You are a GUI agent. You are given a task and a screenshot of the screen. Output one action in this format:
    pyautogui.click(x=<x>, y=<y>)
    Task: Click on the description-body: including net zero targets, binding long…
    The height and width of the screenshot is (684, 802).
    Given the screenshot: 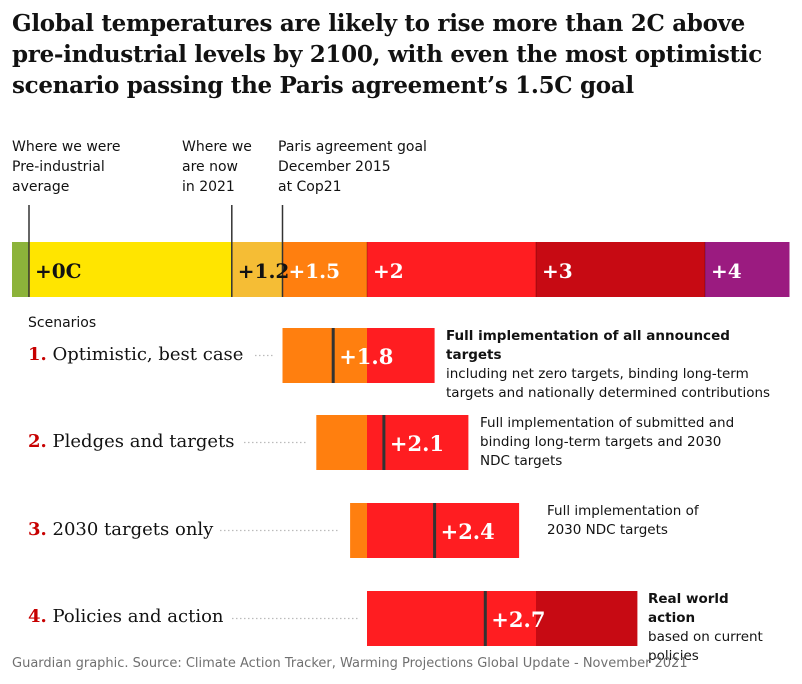 What is the action you would take?
    pyautogui.click(x=608, y=383)
    